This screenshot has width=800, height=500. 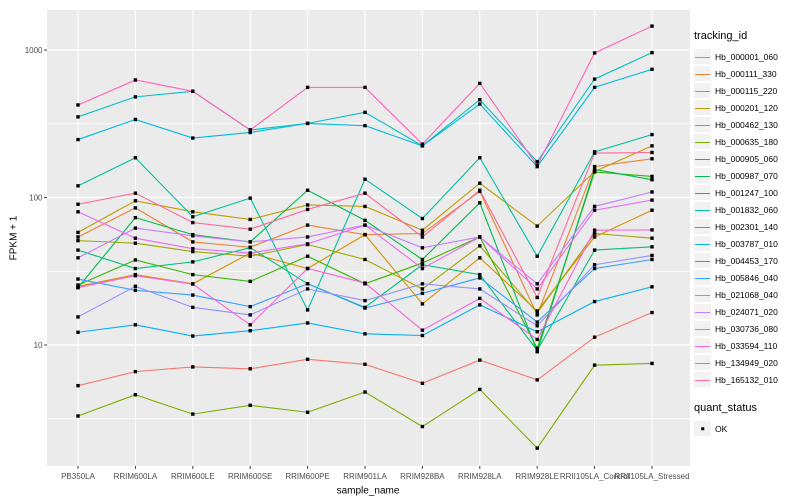 What do you see at coordinates (36, 197) in the screenshot?
I see `y-tick-label: 100` at bounding box center [36, 197].